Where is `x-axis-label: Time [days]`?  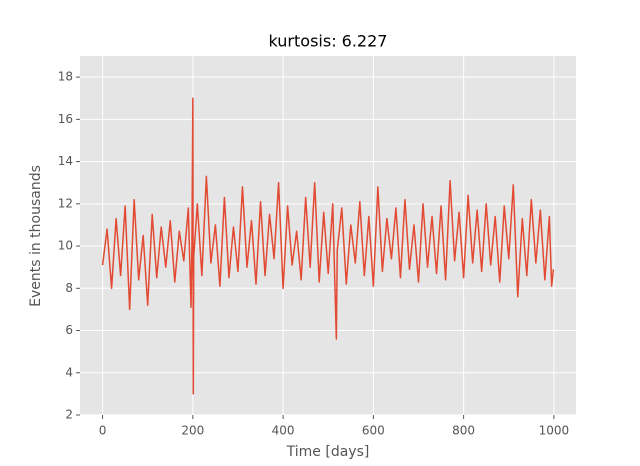 x-axis-label: Time [days] is located at coordinates (328, 452).